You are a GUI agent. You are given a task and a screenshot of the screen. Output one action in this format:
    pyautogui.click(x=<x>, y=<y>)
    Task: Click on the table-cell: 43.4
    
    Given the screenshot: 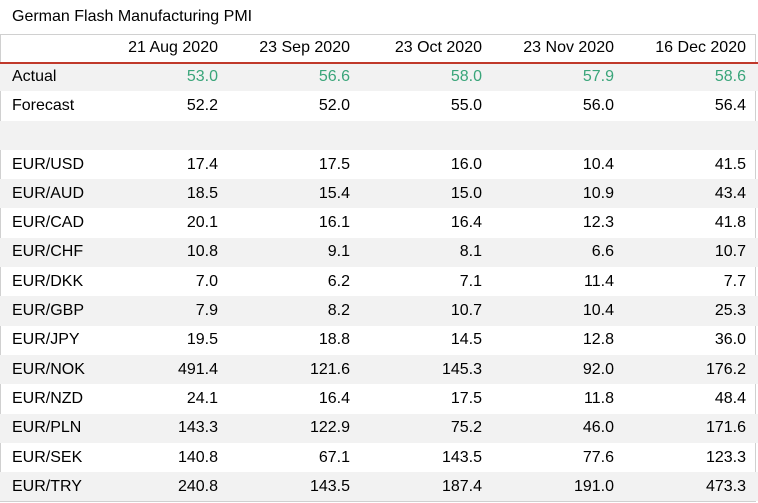 What is the action you would take?
    pyautogui.click(x=692, y=194)
    